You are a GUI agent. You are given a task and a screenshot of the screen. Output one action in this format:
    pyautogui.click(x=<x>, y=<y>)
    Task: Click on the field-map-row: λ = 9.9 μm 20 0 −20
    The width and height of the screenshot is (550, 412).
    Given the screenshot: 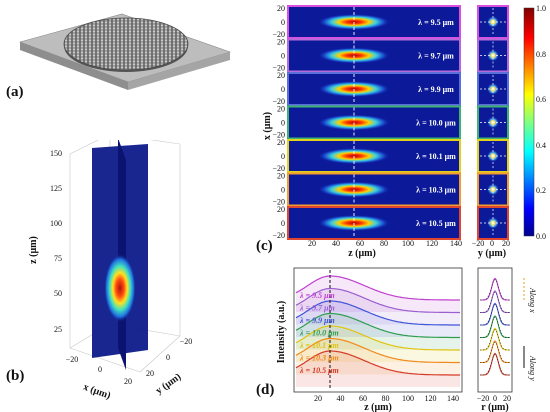 What is the action you would take?
    pyautogui.click(x=390, y=88)
    